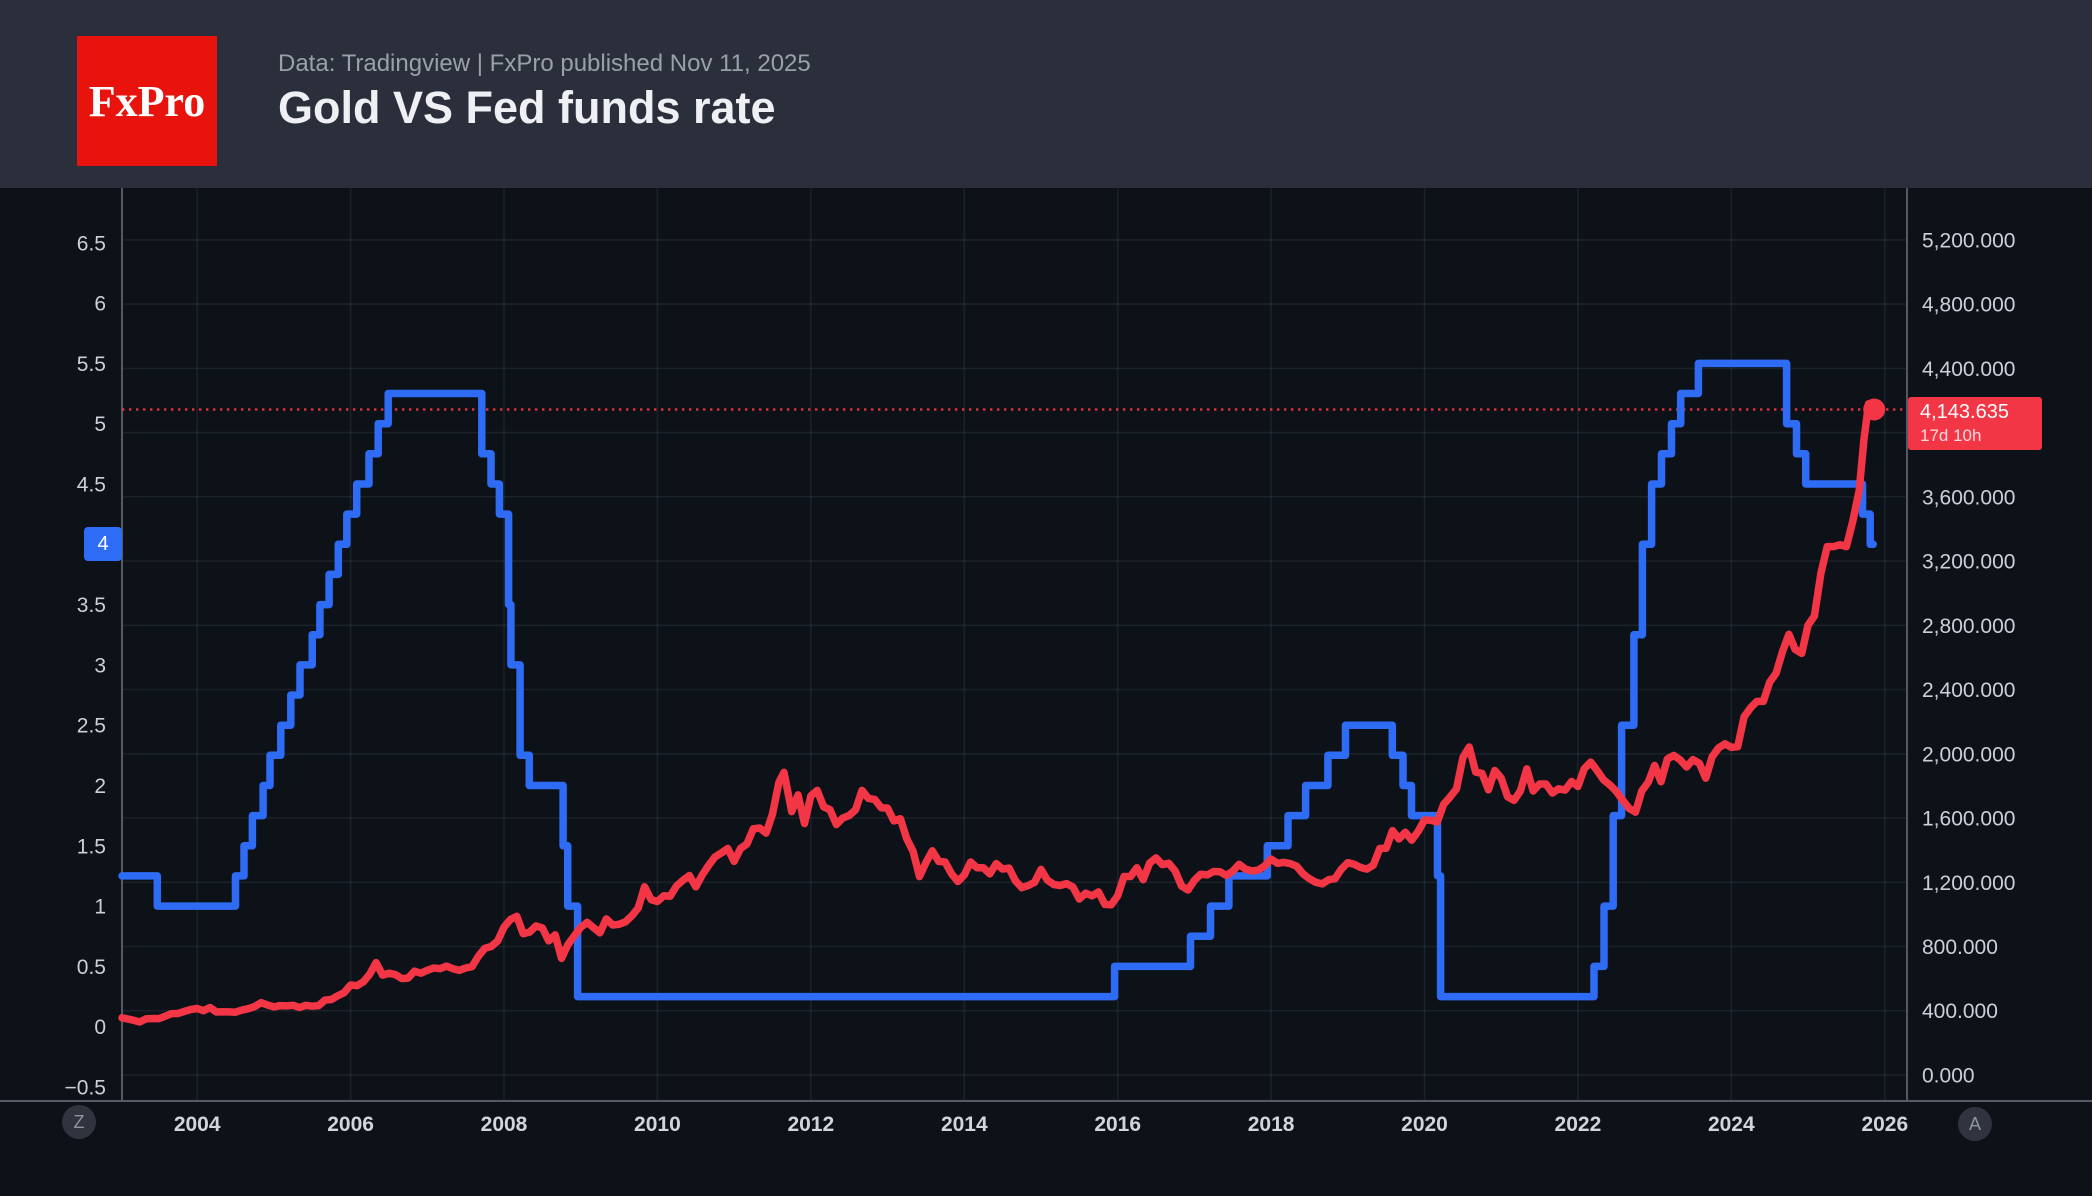  What do you see at coordinates (100, 1027) in the screenshot?
I see `left-axis-tick: 0` at bounding box center [100, 1027].